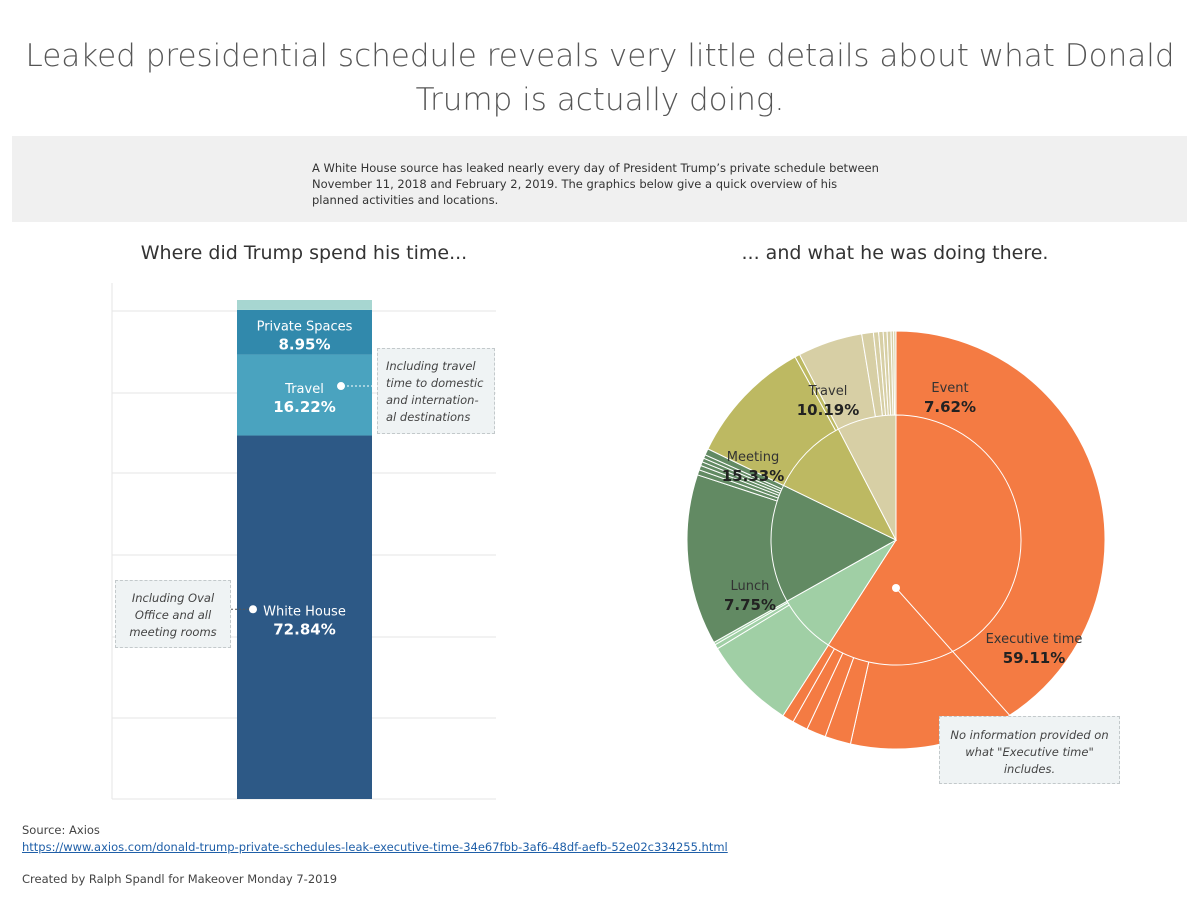 The width and height of the screenshot is (1200, 900). What do you see at coordinates (304, 629) in the screenshot?
I see `bar-value-white-house: 72.84%` at bounding box center [304, 629].